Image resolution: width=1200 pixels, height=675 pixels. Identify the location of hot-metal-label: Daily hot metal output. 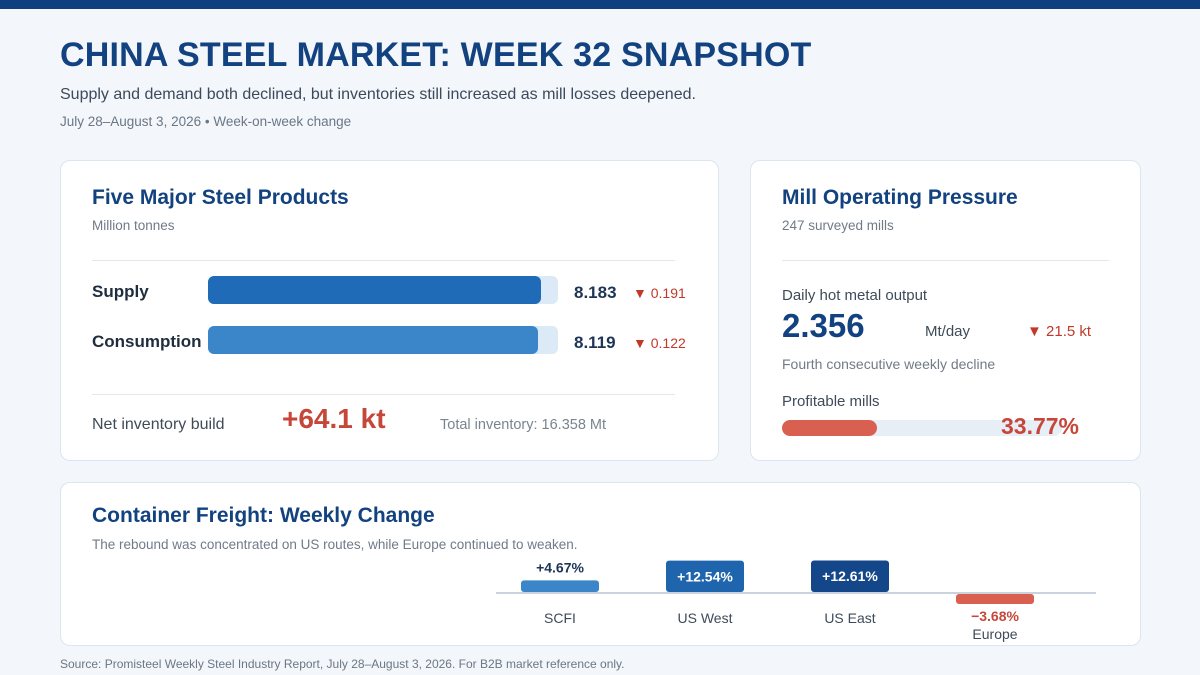
(855, 295).